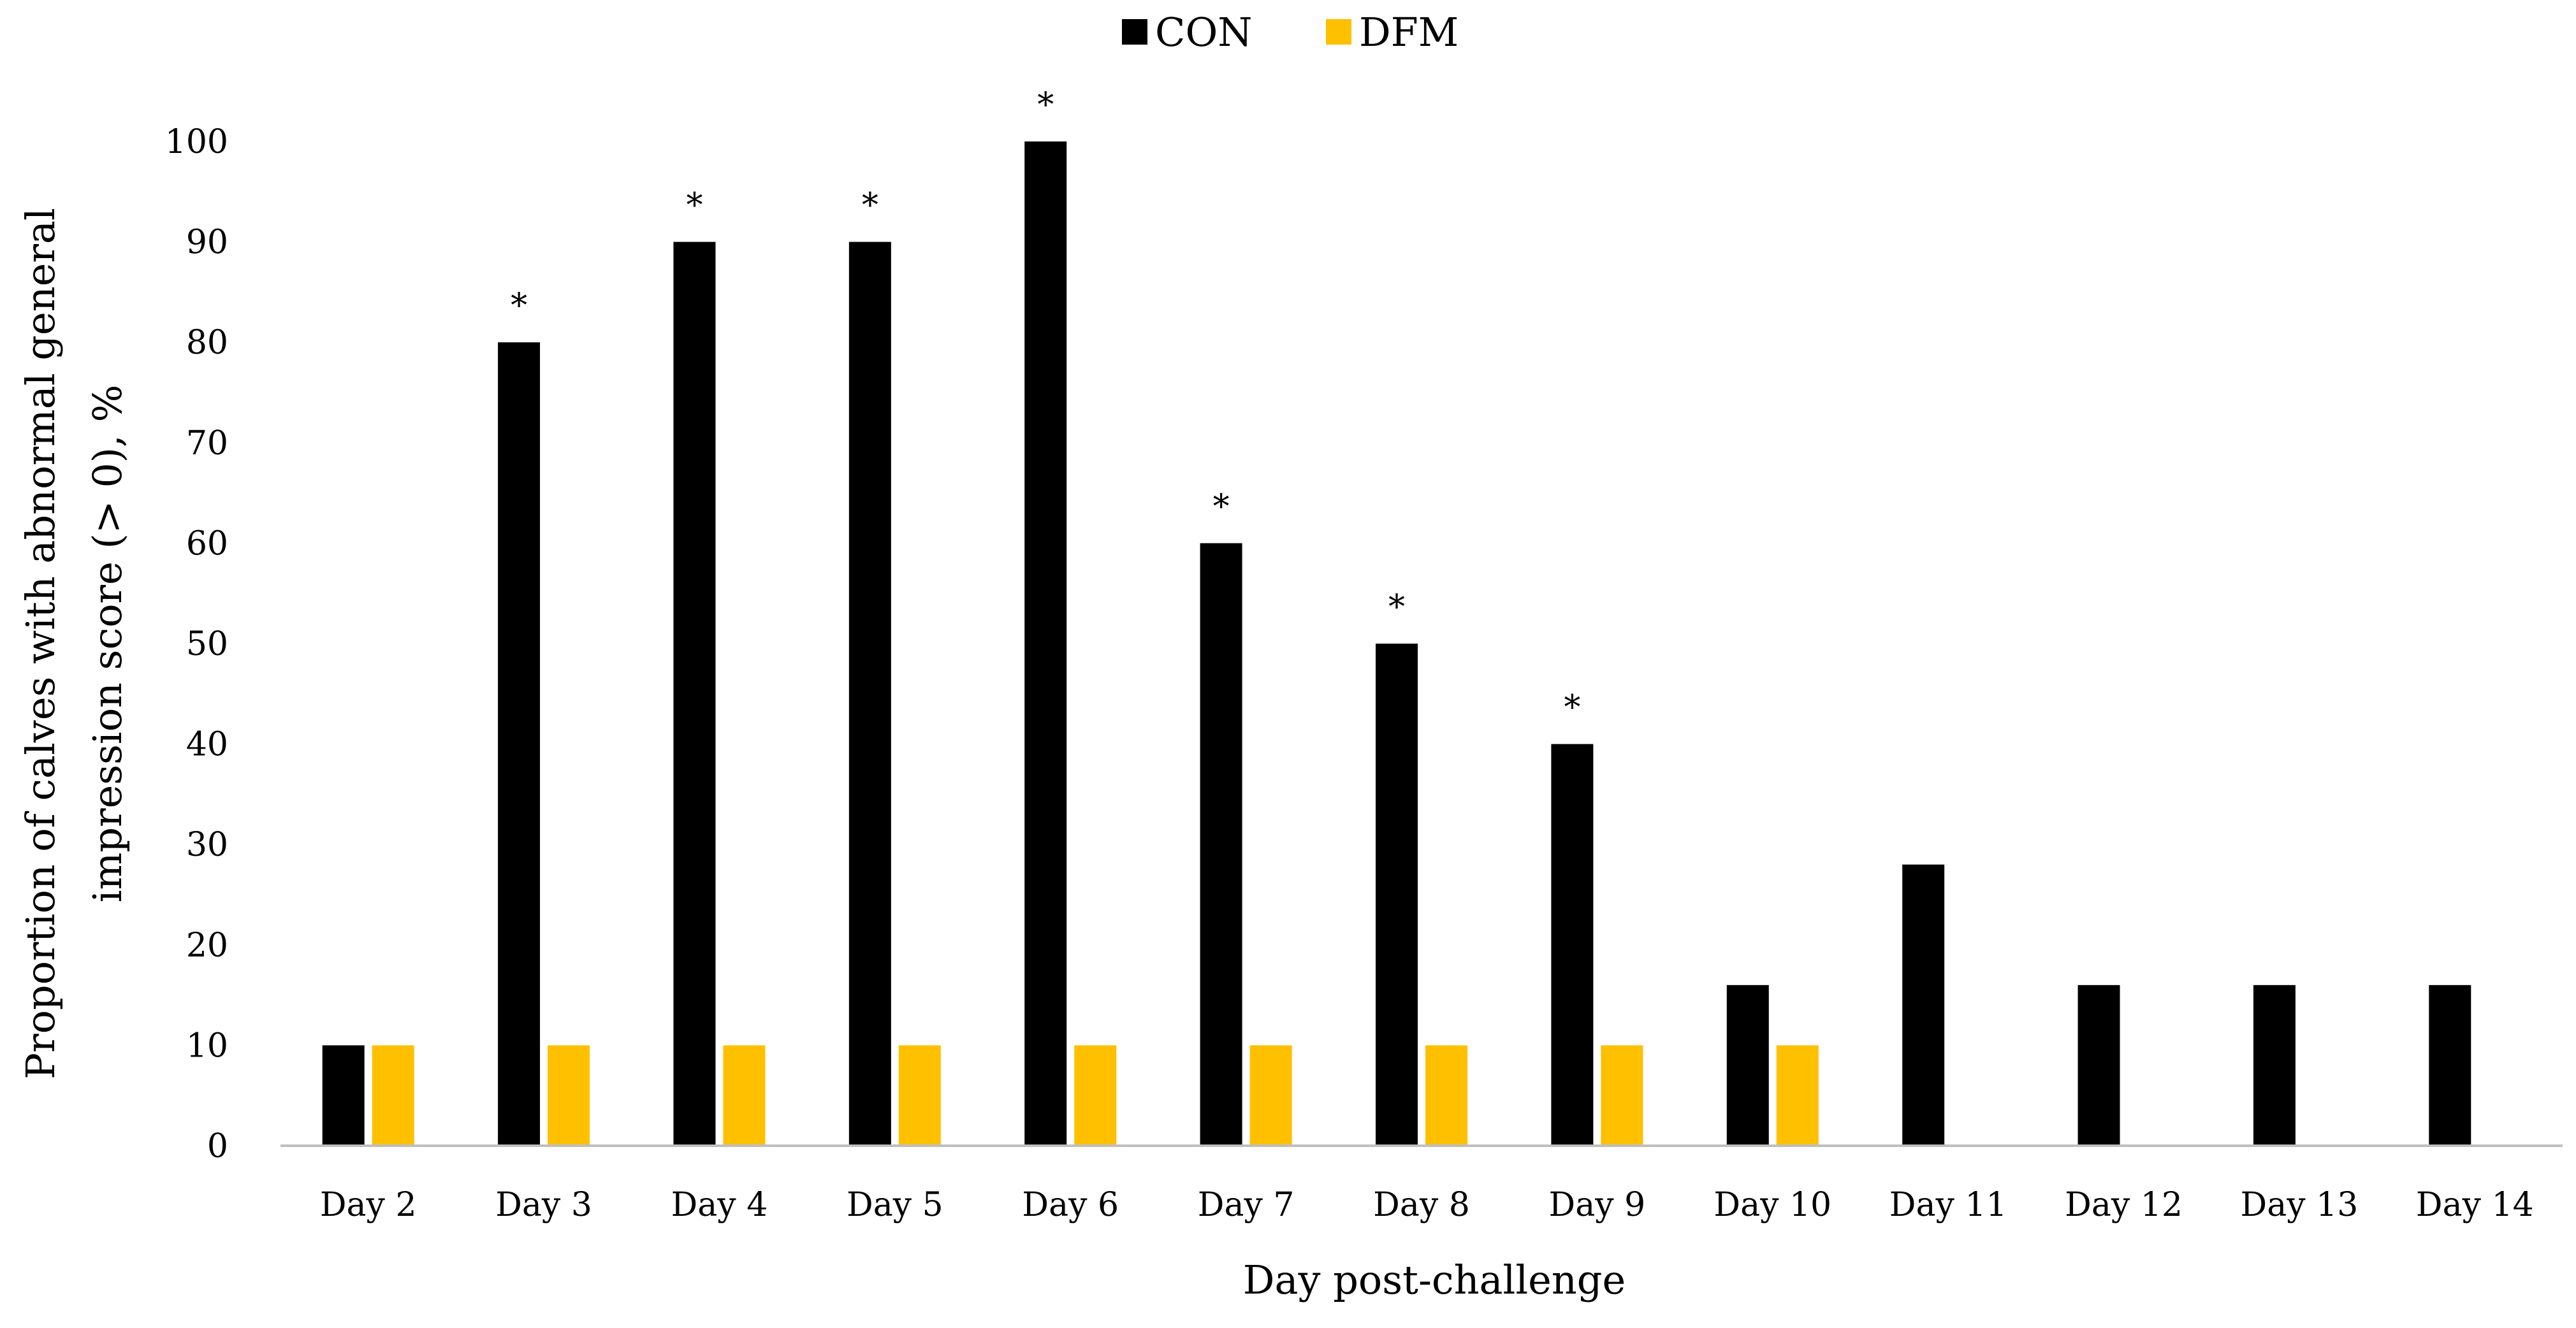  I want to click on x-tick-label: Day 14, so click(2475, 1205).